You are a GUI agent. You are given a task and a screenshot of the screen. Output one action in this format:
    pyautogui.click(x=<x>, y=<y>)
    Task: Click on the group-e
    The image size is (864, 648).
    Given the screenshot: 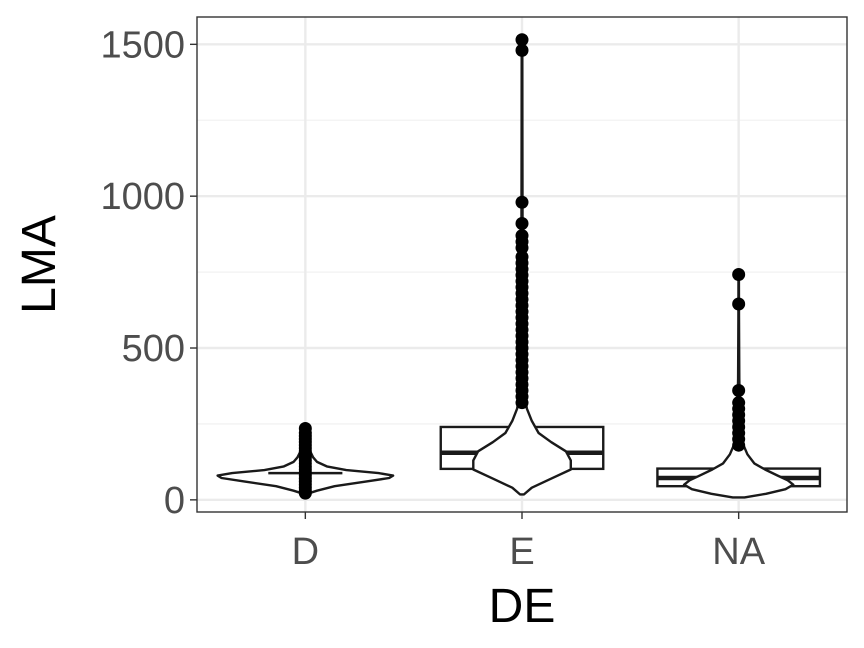 What is the action you would take?
    pyautogui.click(x=522, y=264)
    